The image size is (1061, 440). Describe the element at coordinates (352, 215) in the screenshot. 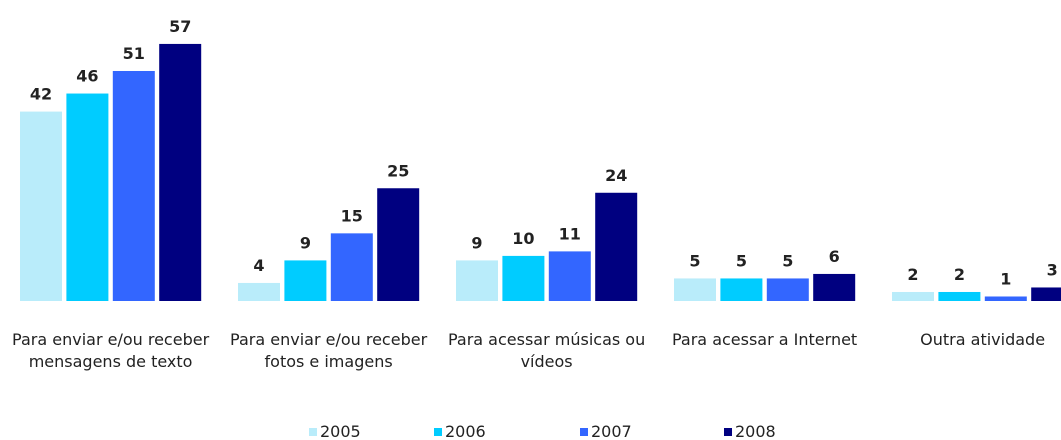

I see `value-label: 15` at that location.